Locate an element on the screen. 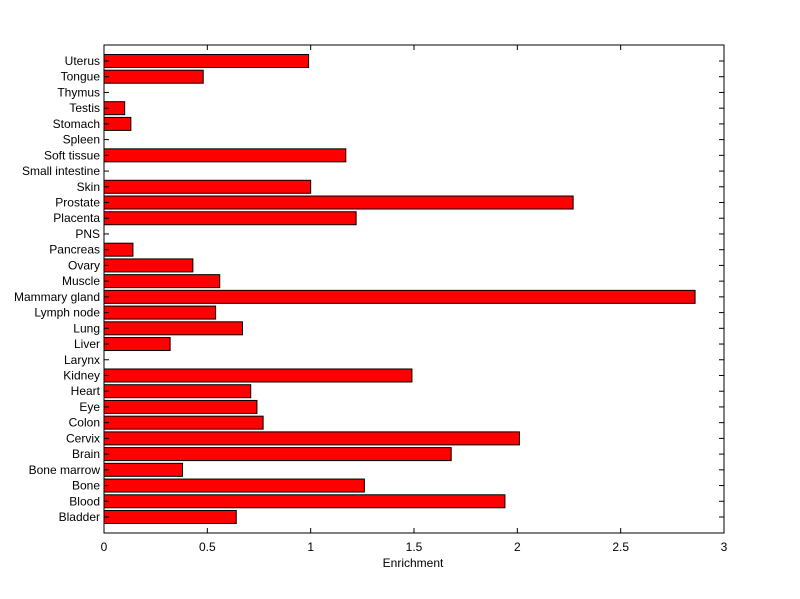 Image resolution: width=800 pixels, height=599 pixels. bar-colon is located at coordinates (183, 422).